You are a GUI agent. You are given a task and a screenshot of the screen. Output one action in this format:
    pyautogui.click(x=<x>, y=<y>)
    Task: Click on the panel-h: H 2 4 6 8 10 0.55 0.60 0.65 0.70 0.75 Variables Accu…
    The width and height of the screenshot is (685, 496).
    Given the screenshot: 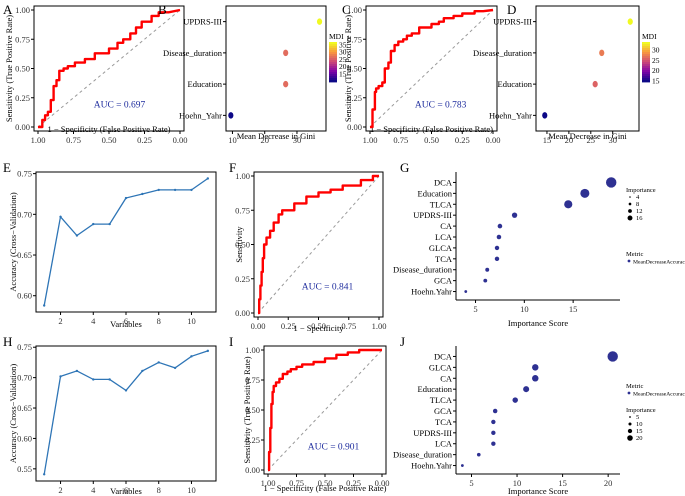 What is the action you would take?
    pyautogui.click(x=110, y=415)
    